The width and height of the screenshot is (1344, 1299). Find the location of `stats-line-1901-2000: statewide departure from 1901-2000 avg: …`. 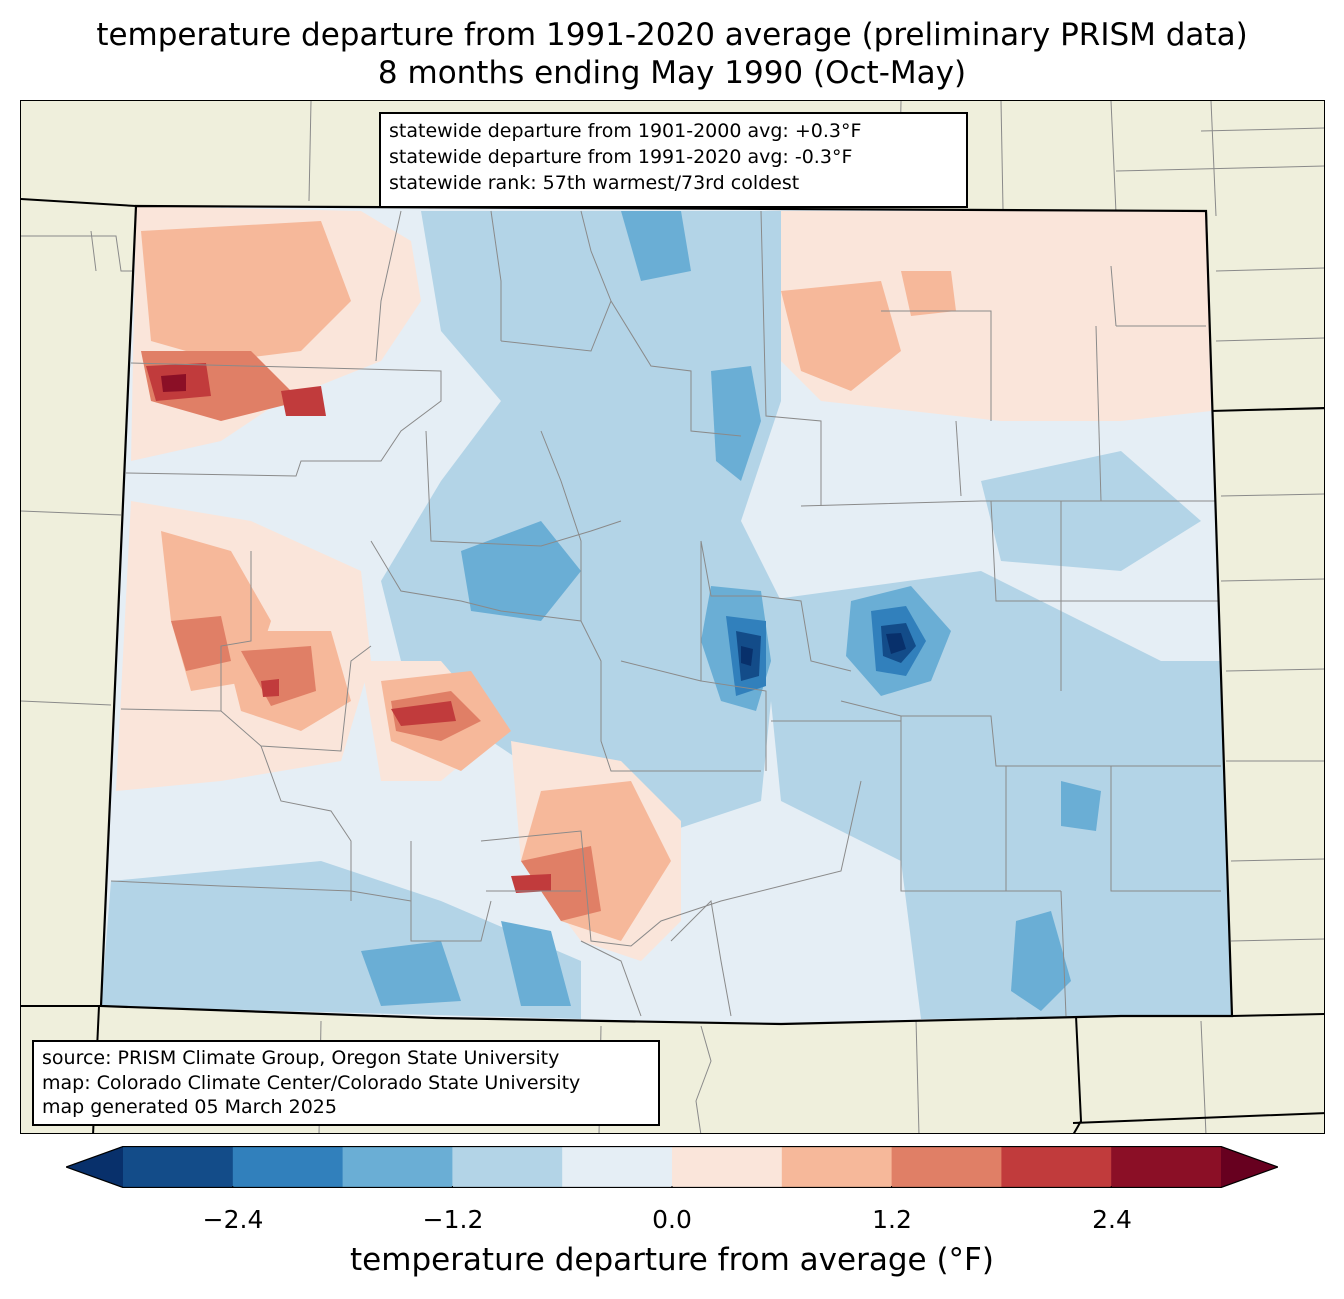

stats-line-1901-2000: statewide departure from 1901-2000 avg: … is located at coordinates (625, 131).